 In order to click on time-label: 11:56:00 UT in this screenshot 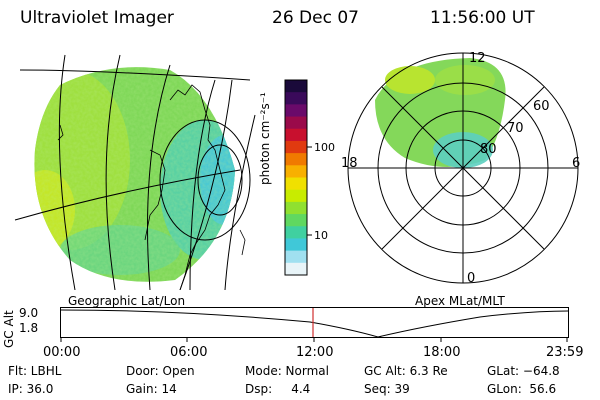, I will do `click(482, 18)`.